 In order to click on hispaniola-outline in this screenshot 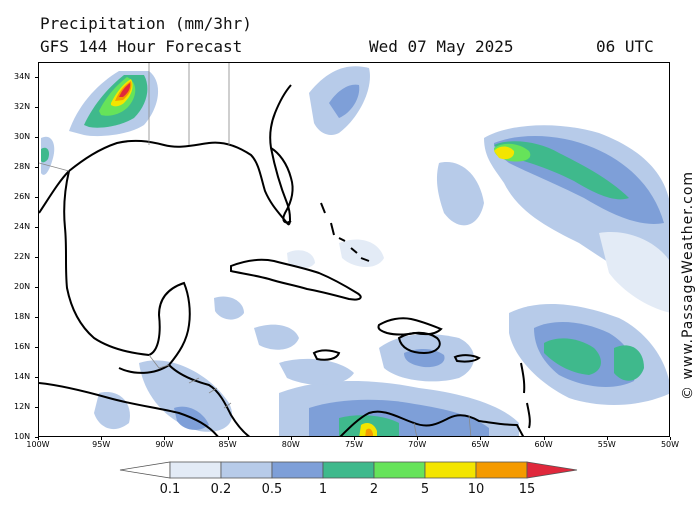, I will do `click(410, 326)`.